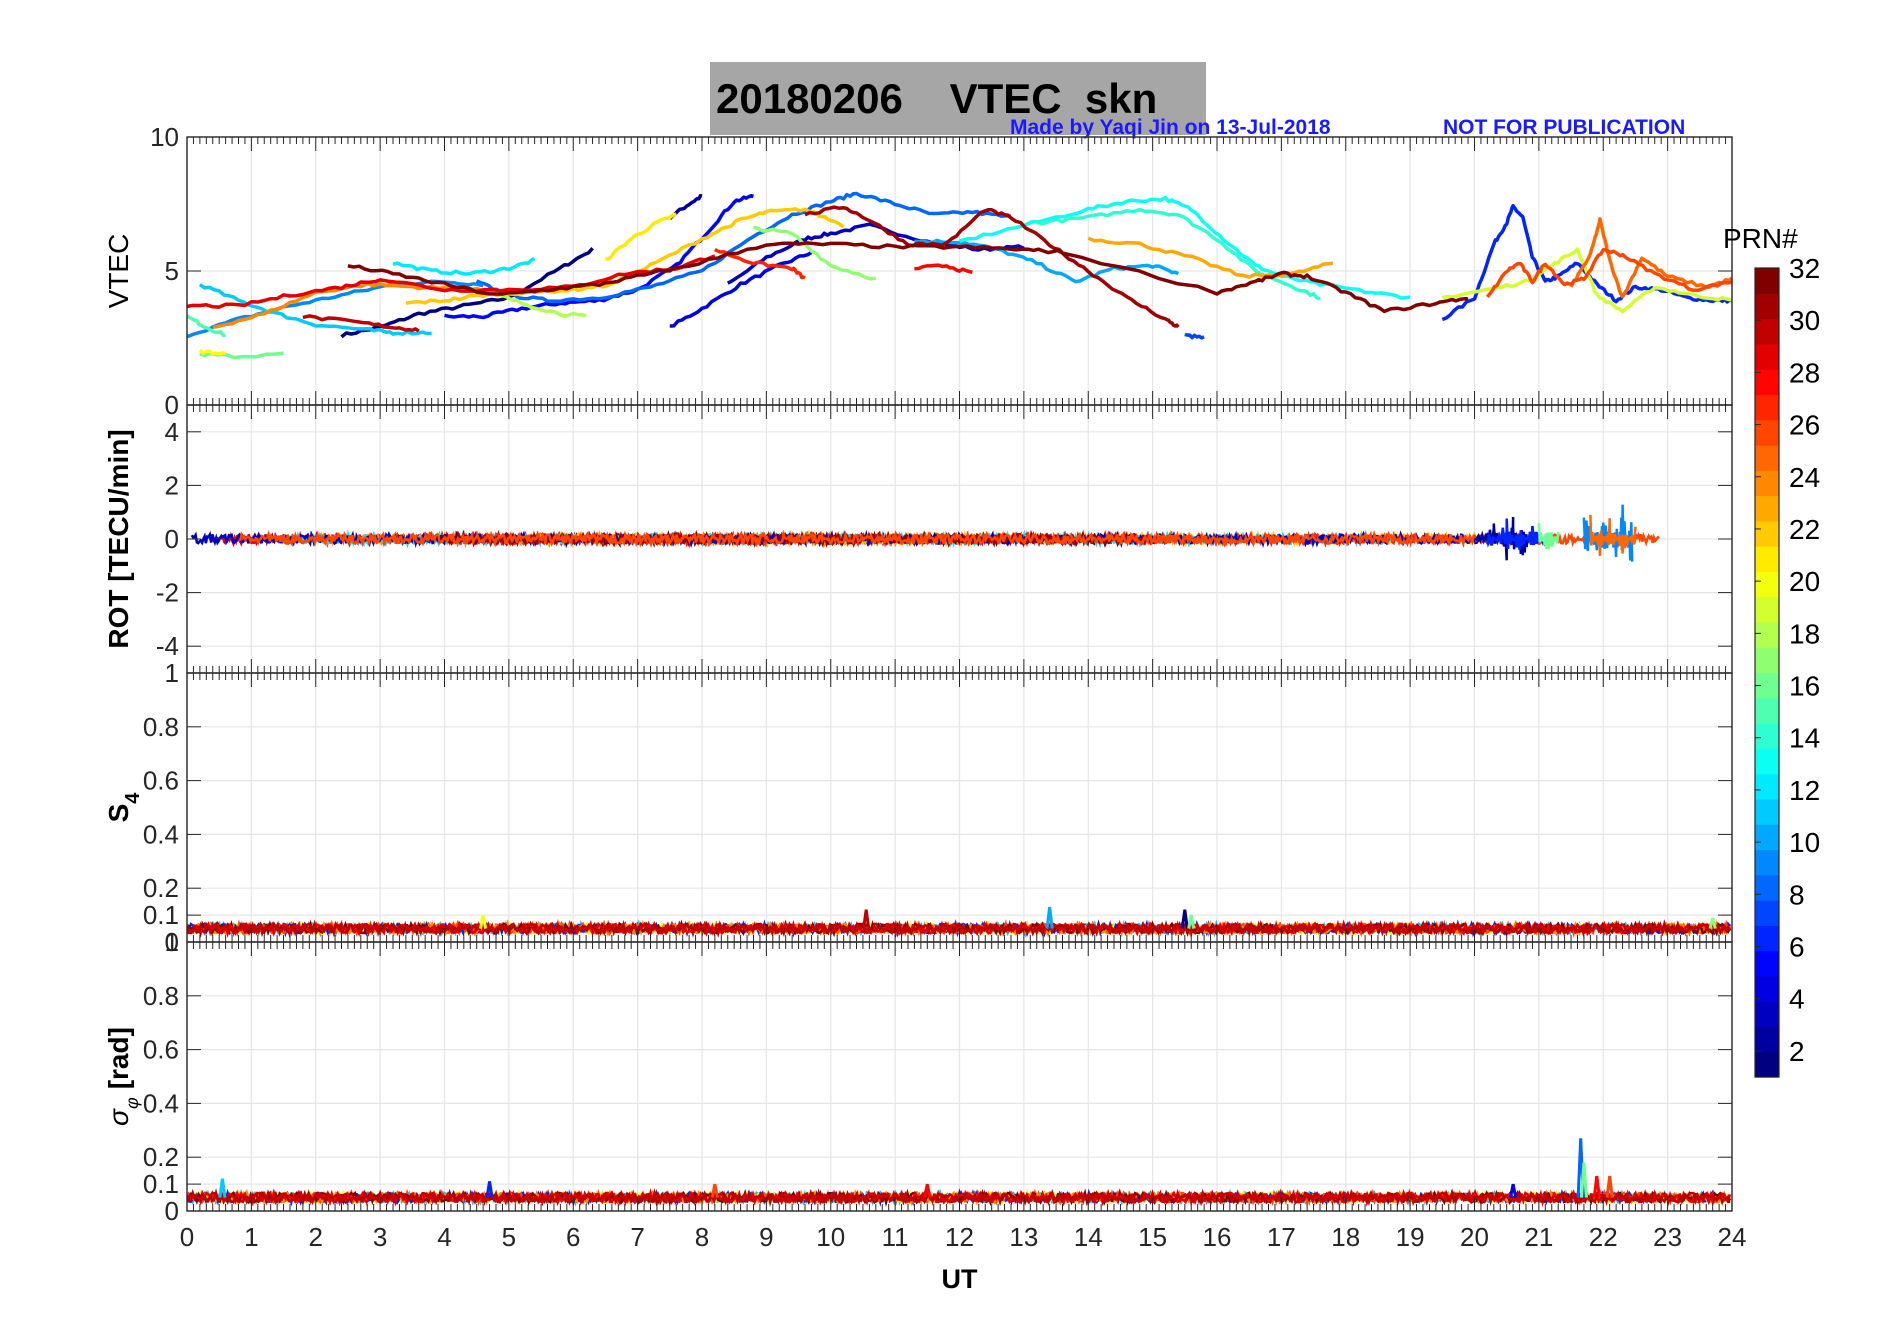 This screenshot has width=1902, height=1330. I want to click on rot-series-prn26, so click(949, 539).